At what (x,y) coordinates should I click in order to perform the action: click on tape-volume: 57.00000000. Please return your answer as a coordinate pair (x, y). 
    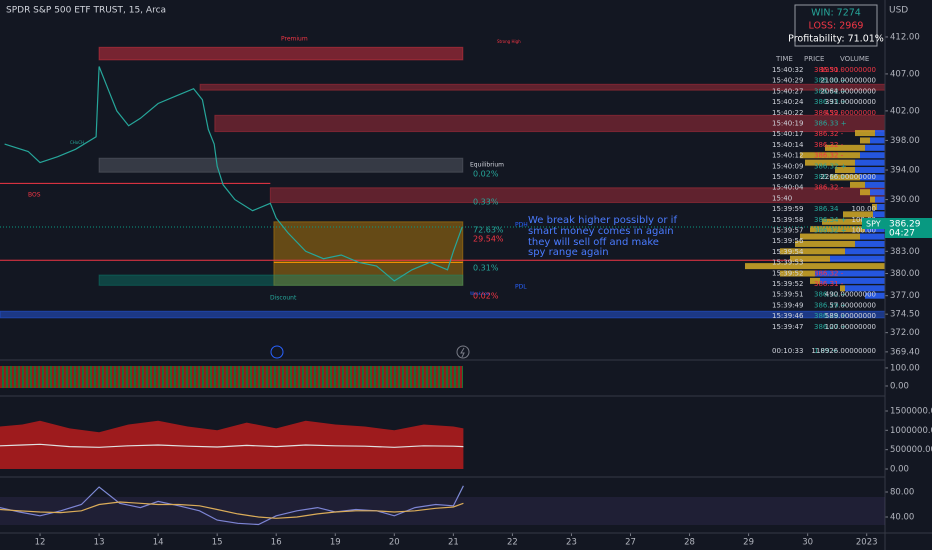
    Looking at the image, I should click on (852, 305).